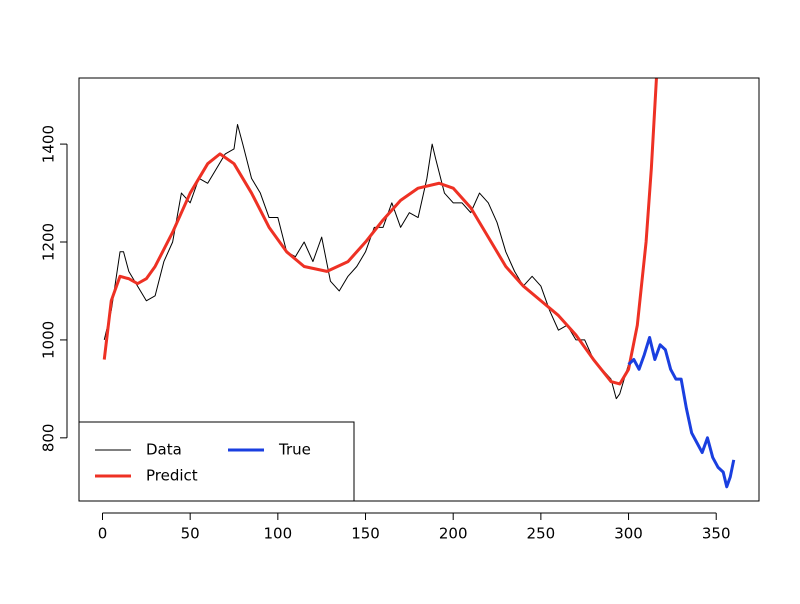 This screenshot has height=604, width=800. I want to click on y-tick-label: 1000, so click(49, 340).